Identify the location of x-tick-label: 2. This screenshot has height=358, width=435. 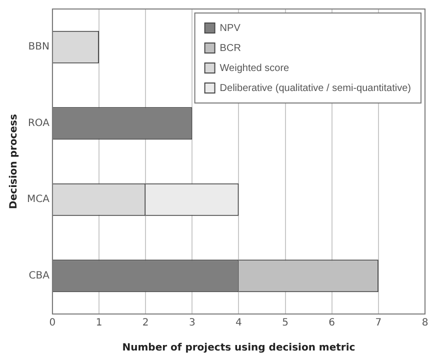
(145, 323).